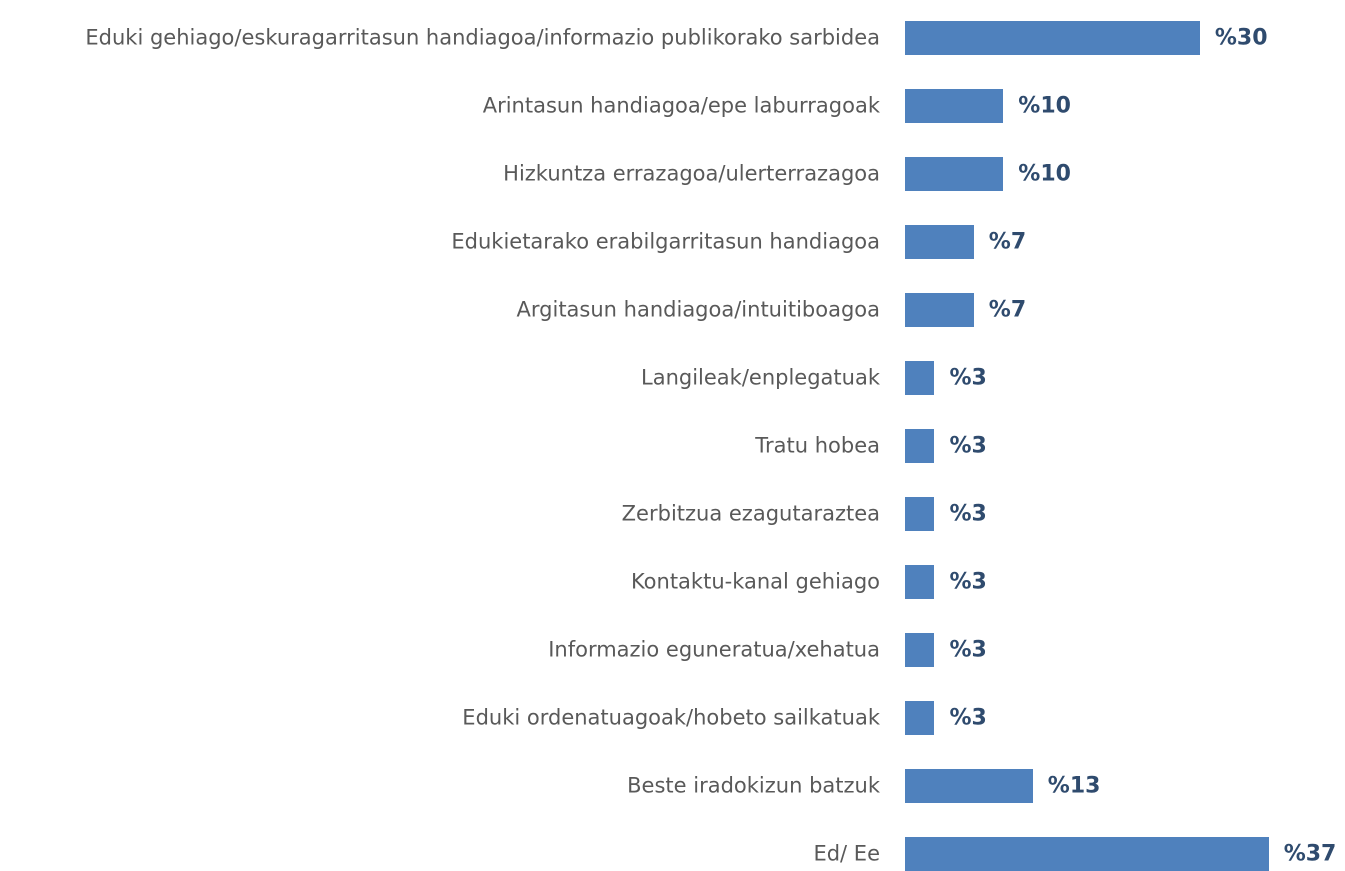 Image resolution: width=1345 pixels, height=871 pixels. What do you see at coordinates (755, 581) in the screenshot?
I see `category-label: Kontaktu-kanal gehiago` at bounding box center [755, 581].